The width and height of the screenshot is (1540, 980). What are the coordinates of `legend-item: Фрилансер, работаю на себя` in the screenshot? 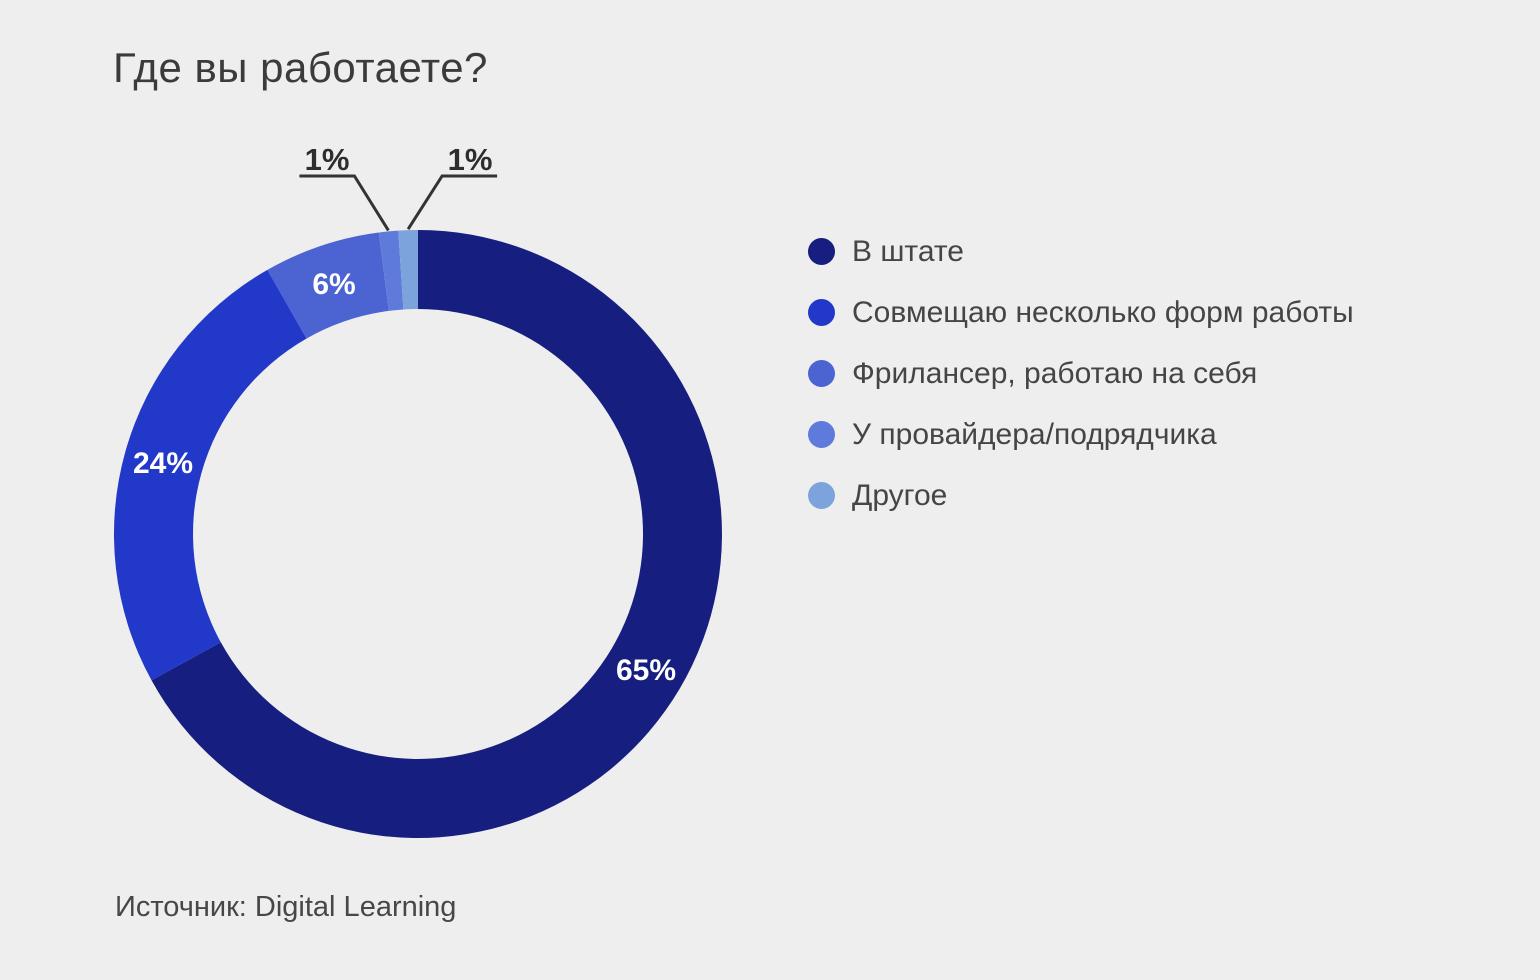 It's located at (1081, 373).